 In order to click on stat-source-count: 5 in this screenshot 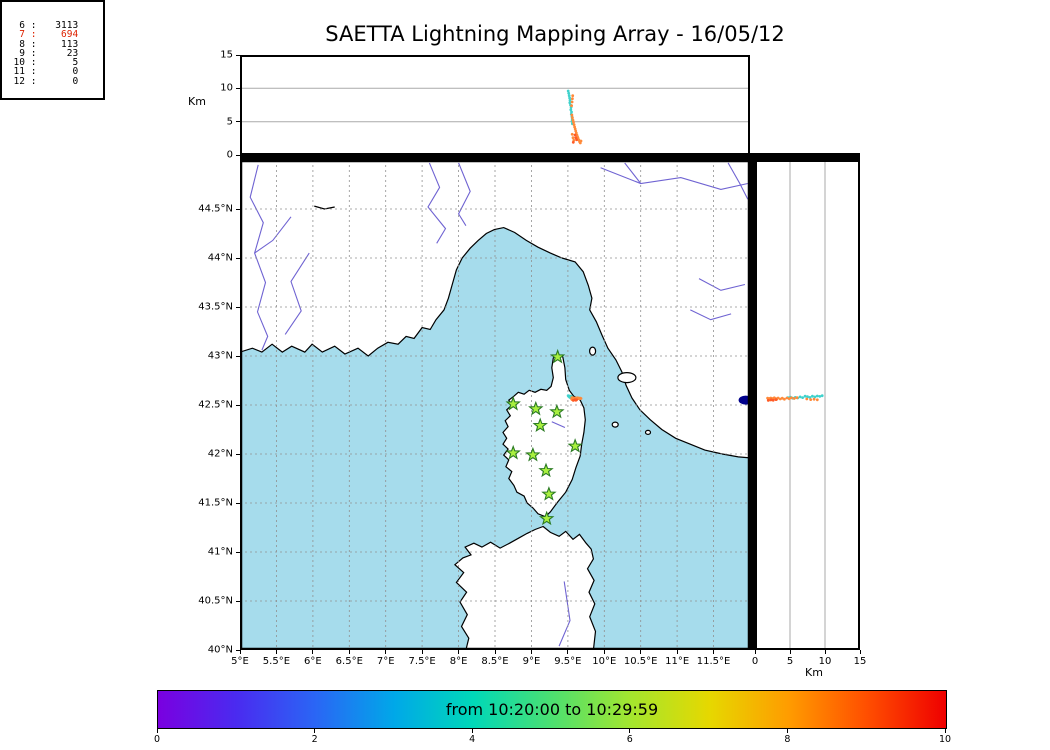, I will do `click(75, 63)`.